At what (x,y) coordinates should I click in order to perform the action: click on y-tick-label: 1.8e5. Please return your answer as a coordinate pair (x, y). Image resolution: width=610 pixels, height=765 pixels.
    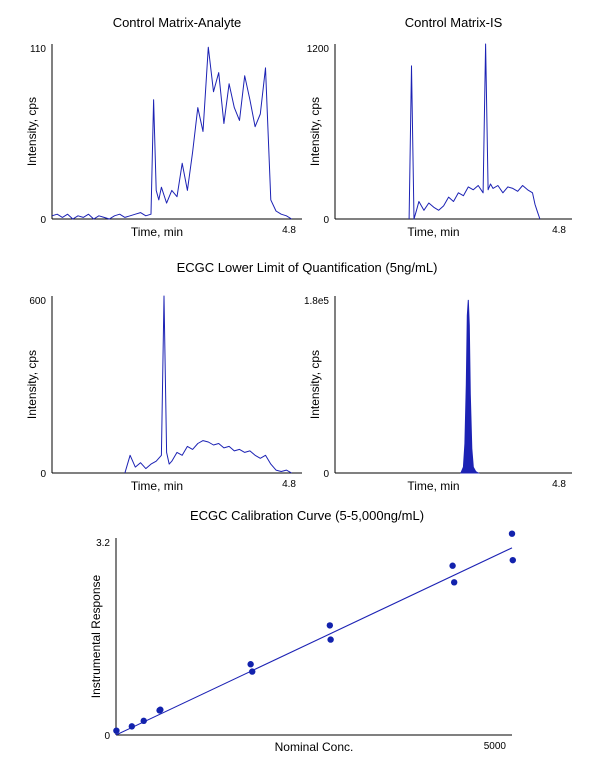
    Looking at the image, I should click on (316, 301).